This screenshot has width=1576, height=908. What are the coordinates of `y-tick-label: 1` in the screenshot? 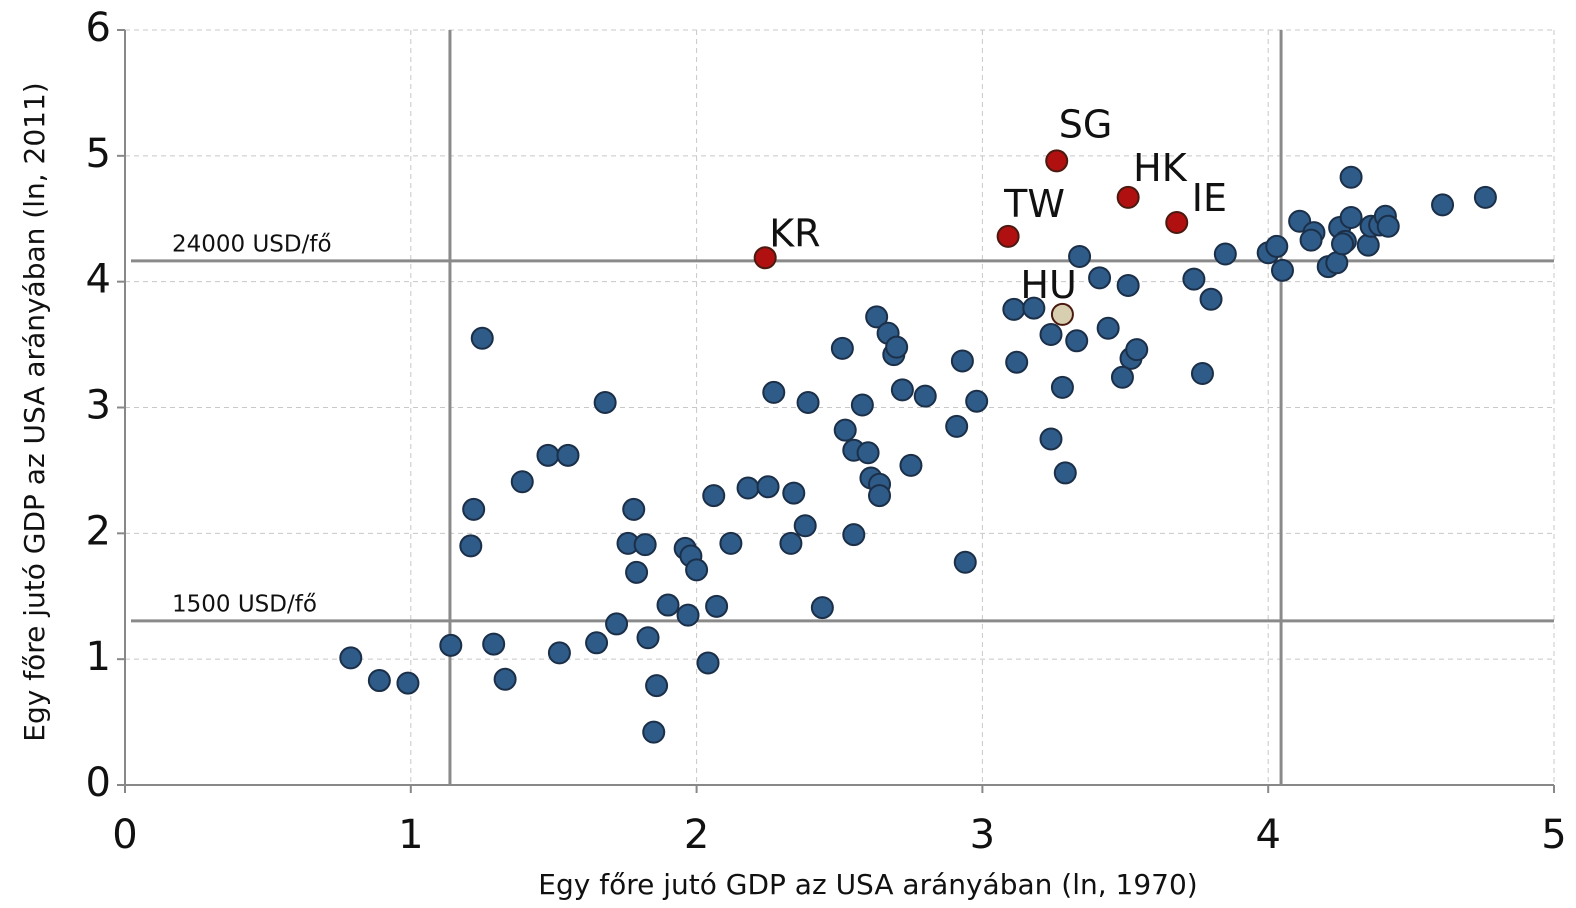 It's located at (98, 657).